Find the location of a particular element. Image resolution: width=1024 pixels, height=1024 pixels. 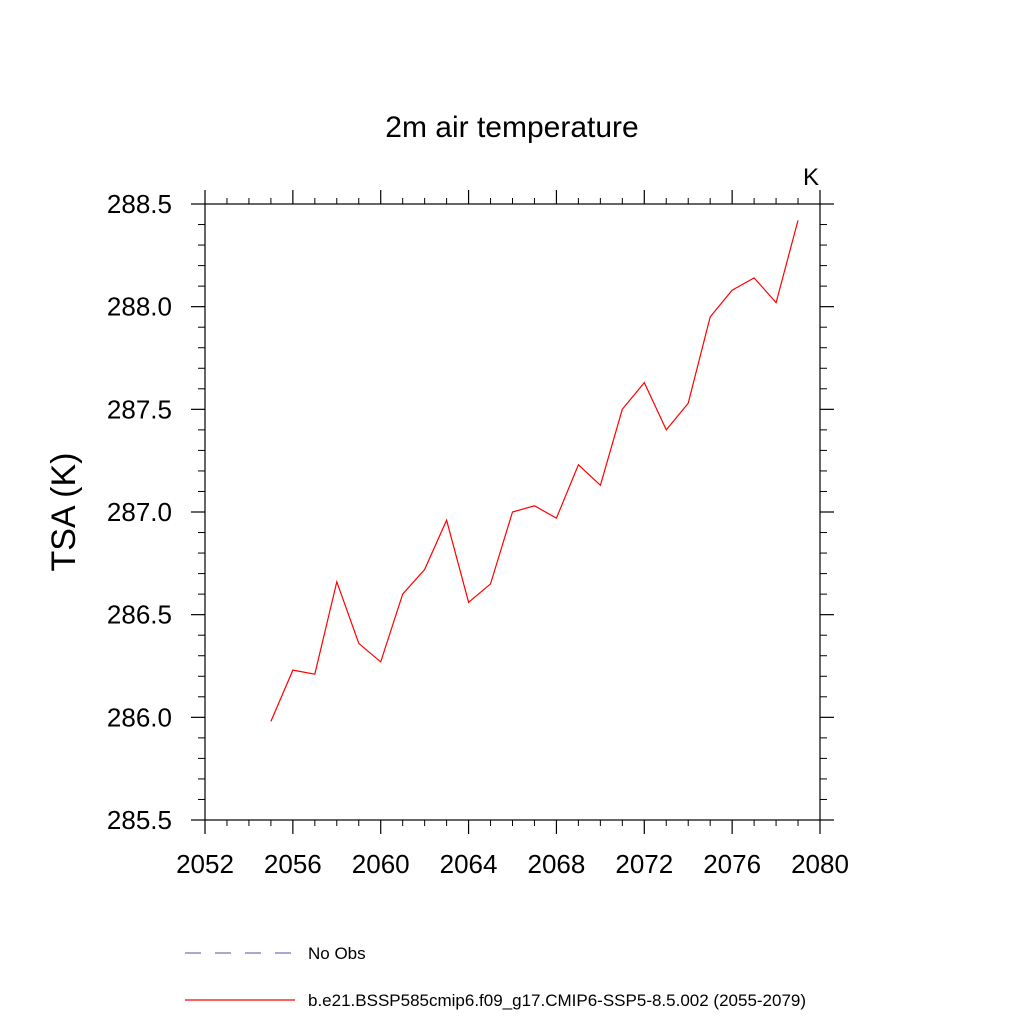

x-tick-label: 2076 is located at coordinates (732, 864).